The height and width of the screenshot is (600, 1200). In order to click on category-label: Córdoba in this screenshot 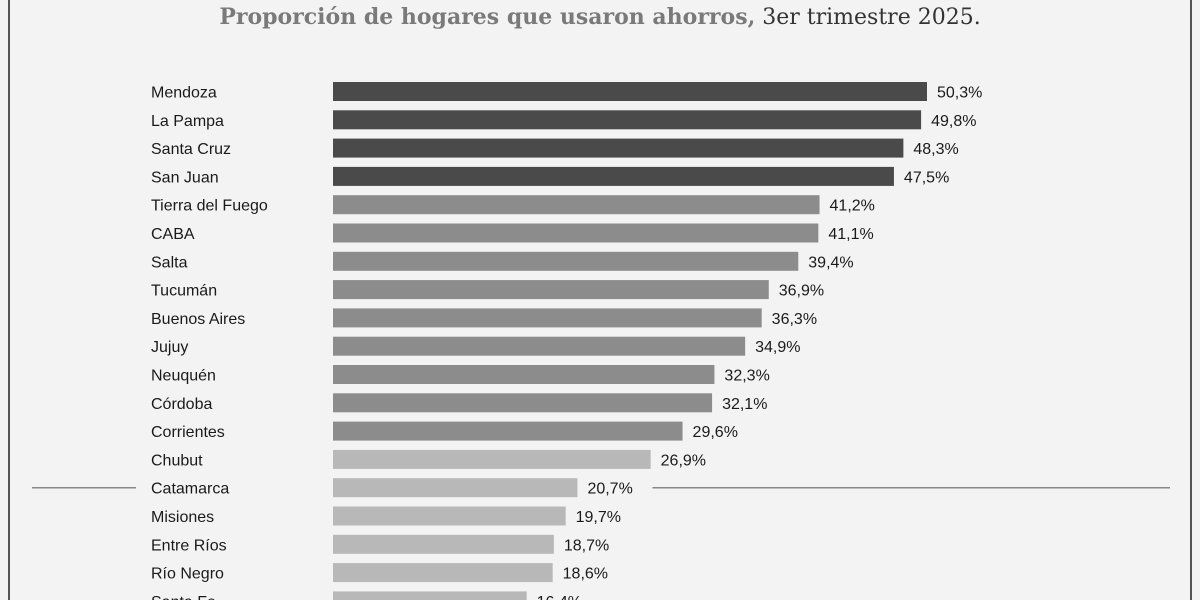, I will do `click(181, 404)`.